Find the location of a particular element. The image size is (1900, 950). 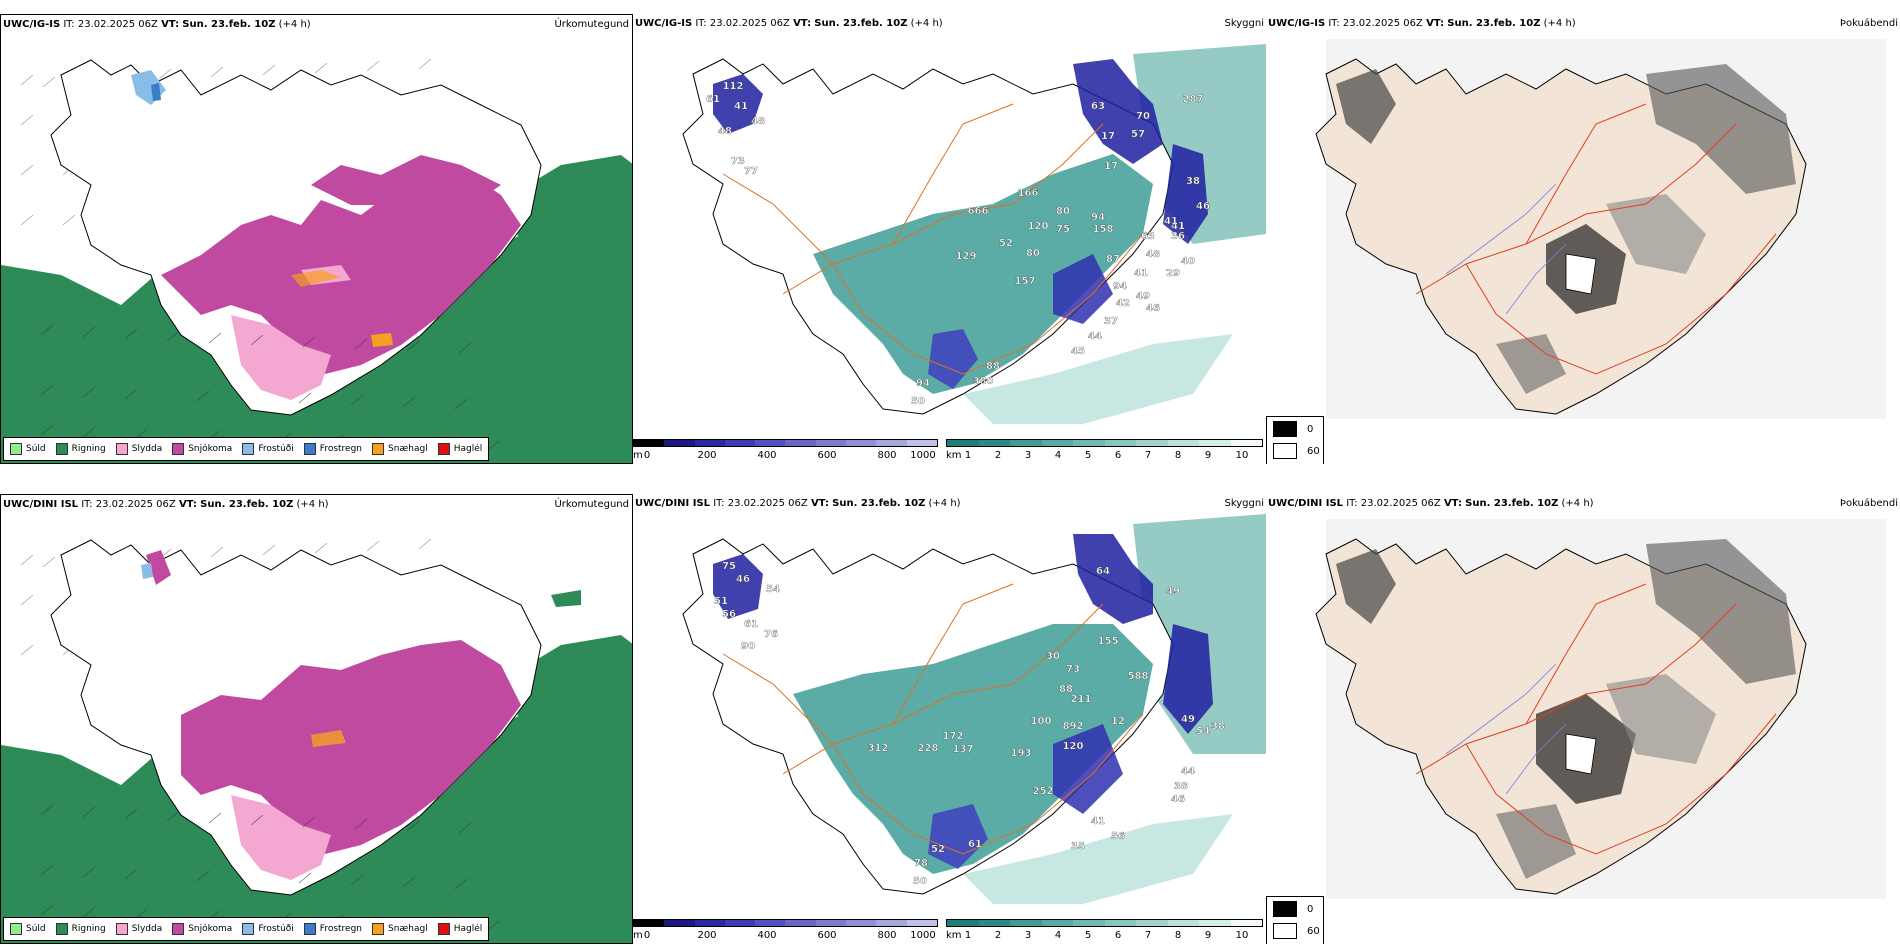

legend-label: Frostregn is located at coordinates (341, 449).